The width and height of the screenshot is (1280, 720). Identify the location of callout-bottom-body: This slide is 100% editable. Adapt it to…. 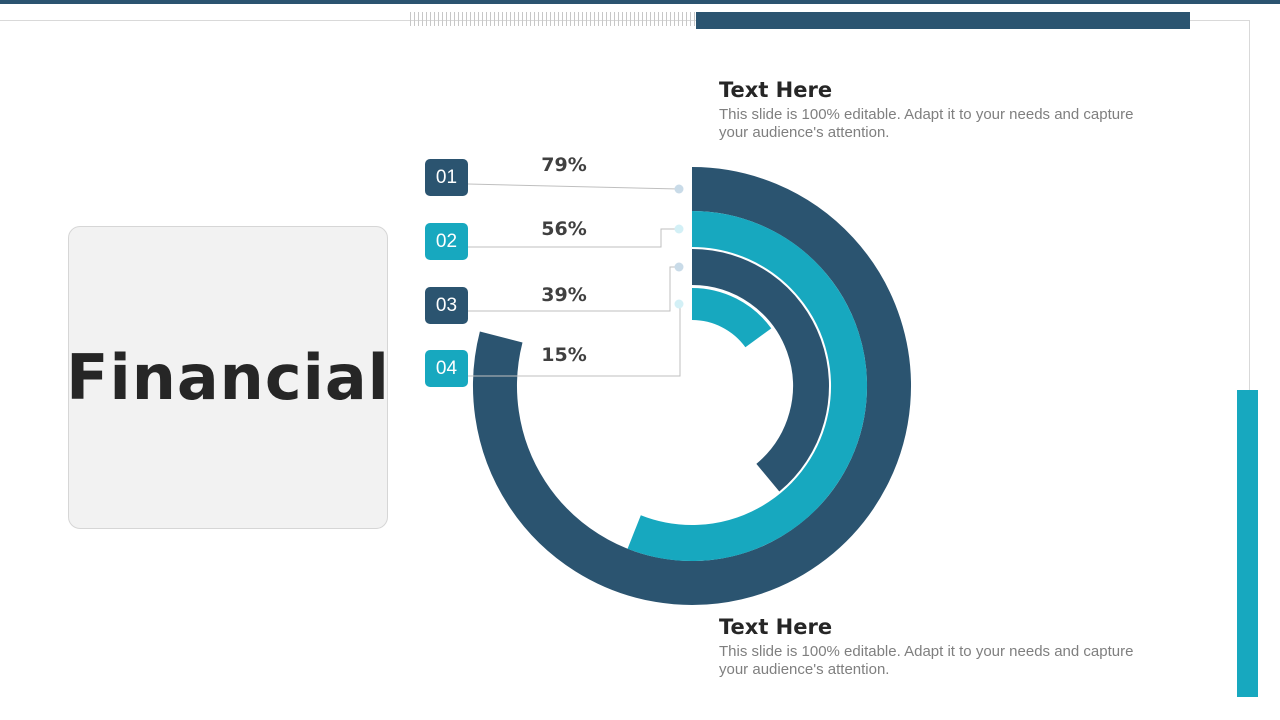
(926, 660).